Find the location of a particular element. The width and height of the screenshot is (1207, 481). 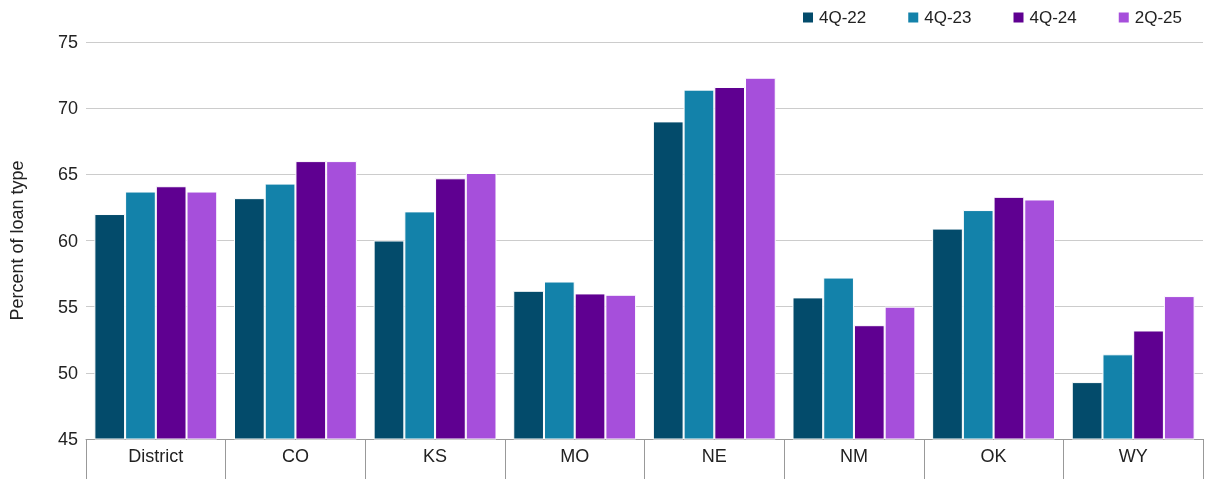

legend-label: 4Q-24 is located at coordinates (1053, 17).